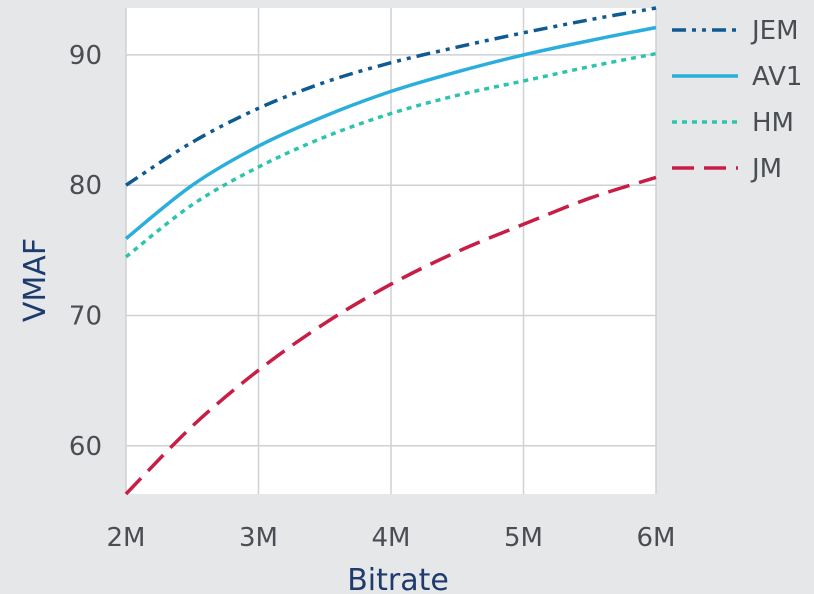  Describe the element at coordinates (85, 447) in the screenshot. I see `y-tick-label: 60` at that location.